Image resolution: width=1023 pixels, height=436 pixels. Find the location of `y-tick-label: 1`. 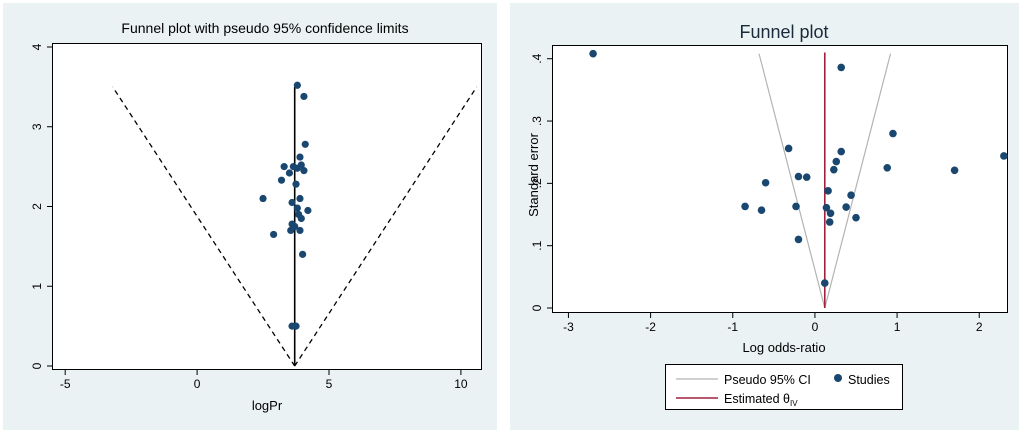

y-tick-label: 1 is located at coordinates (37, 286).